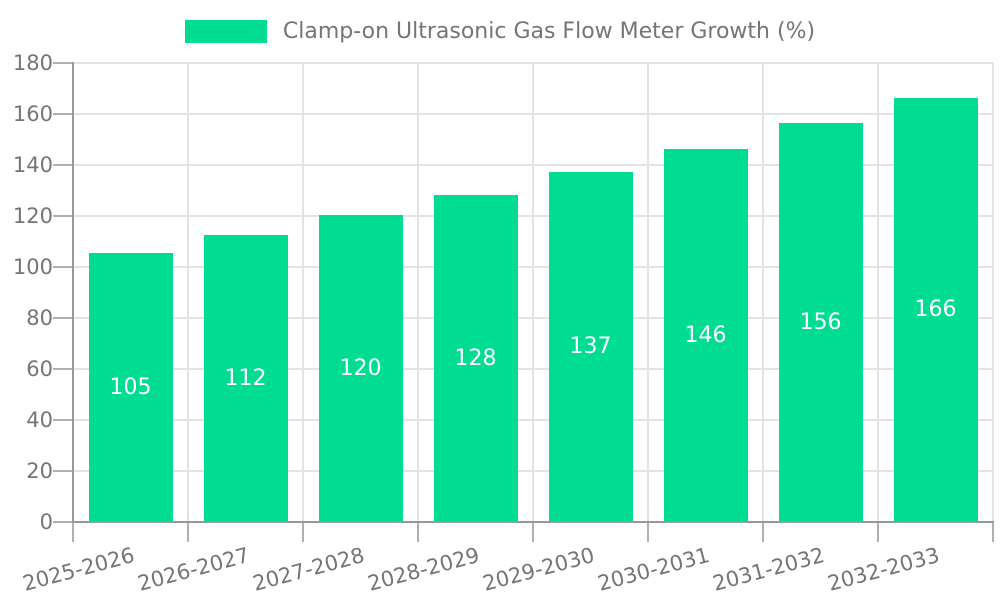 The image size is (1000, 600). Describe the element at coordinates (32, 63) in the screenshot. I see `y-tick-label: 180` at that location.